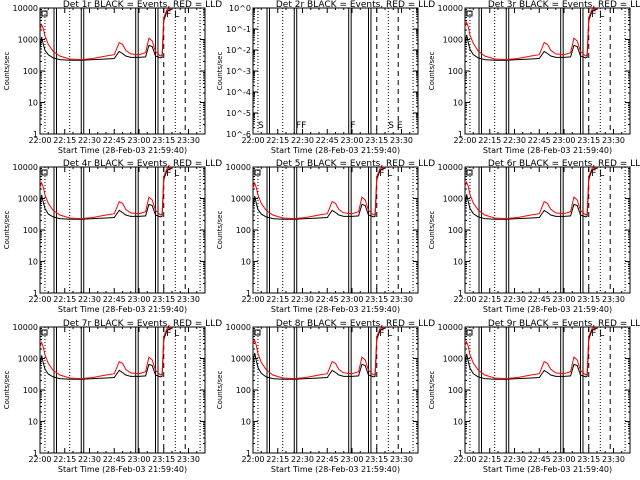 This screenshot has height=480, width=640. Describe the element at coordinates (355, 324) in the screenshot. I see `panel-title: Det 8r BLACK = Events, RED = LLD` at that location.